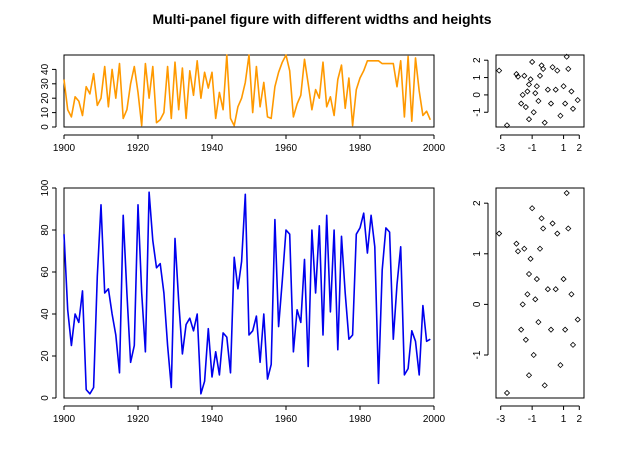  What do you see at coordinates (45, 84) in the screenshot?
I see `y-tick-label: 30` at bounding box center [45, 84].